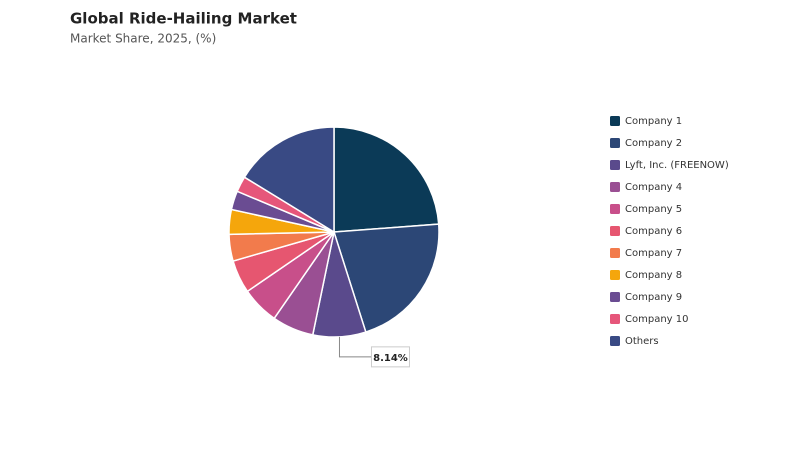 The width and height of the screenshot is (800, 454). I want to click on legend-label: Company 7, so click(653, 253).